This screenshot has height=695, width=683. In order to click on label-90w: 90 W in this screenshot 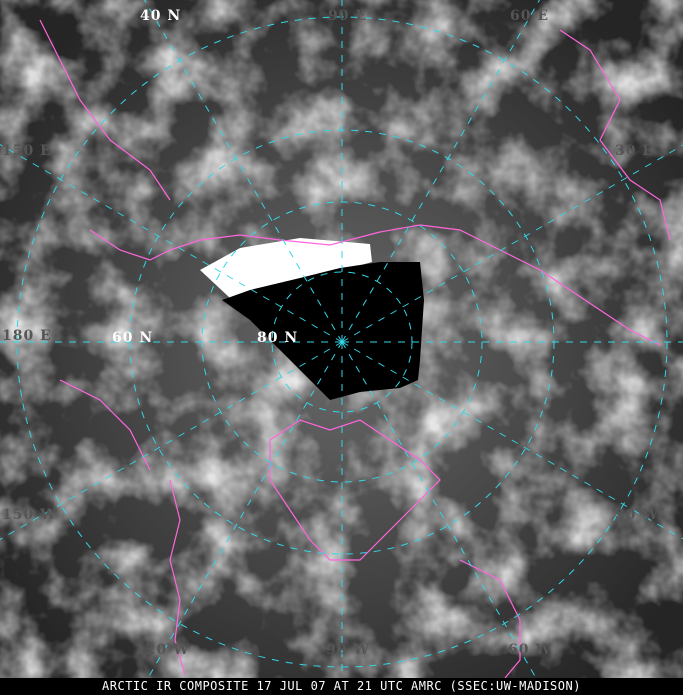, I will do `click(348, 650)`.